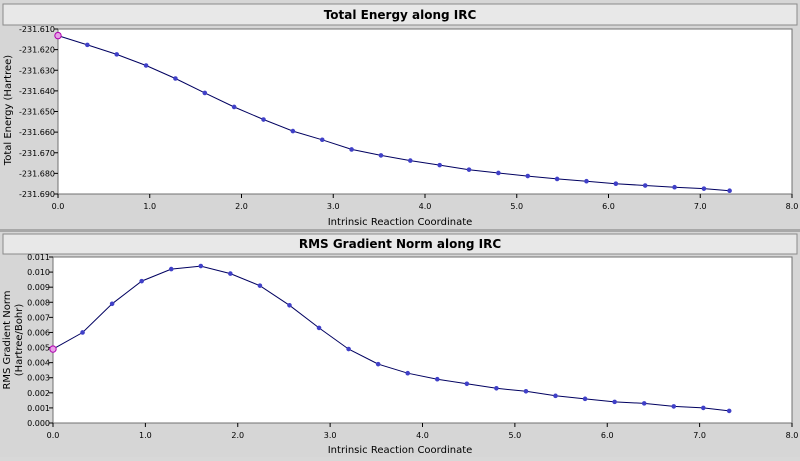  I want to click on energy-x-axis-label: Intrinsic Reaction Coordinate, so click(400, 222).